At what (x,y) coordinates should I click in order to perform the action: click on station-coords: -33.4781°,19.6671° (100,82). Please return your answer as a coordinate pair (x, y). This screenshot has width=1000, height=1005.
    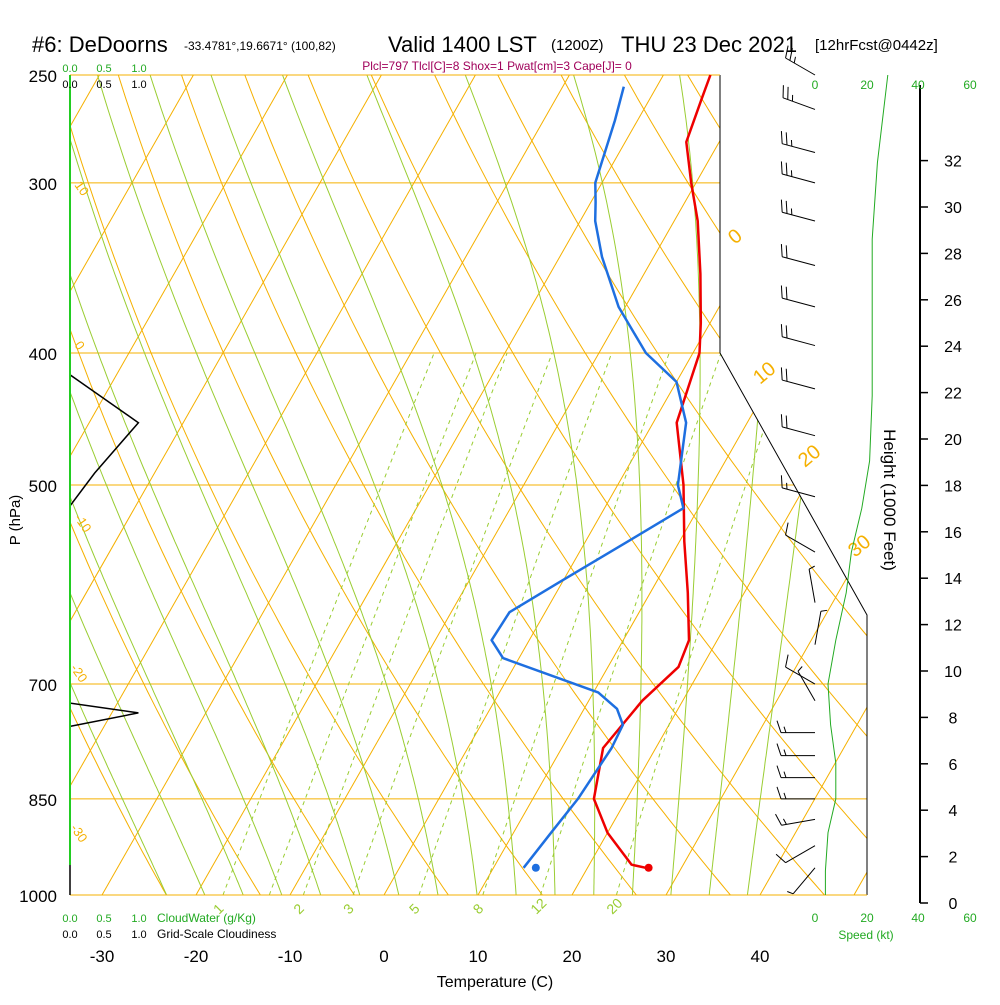
    Looking at the image, I should click on (260, 46).